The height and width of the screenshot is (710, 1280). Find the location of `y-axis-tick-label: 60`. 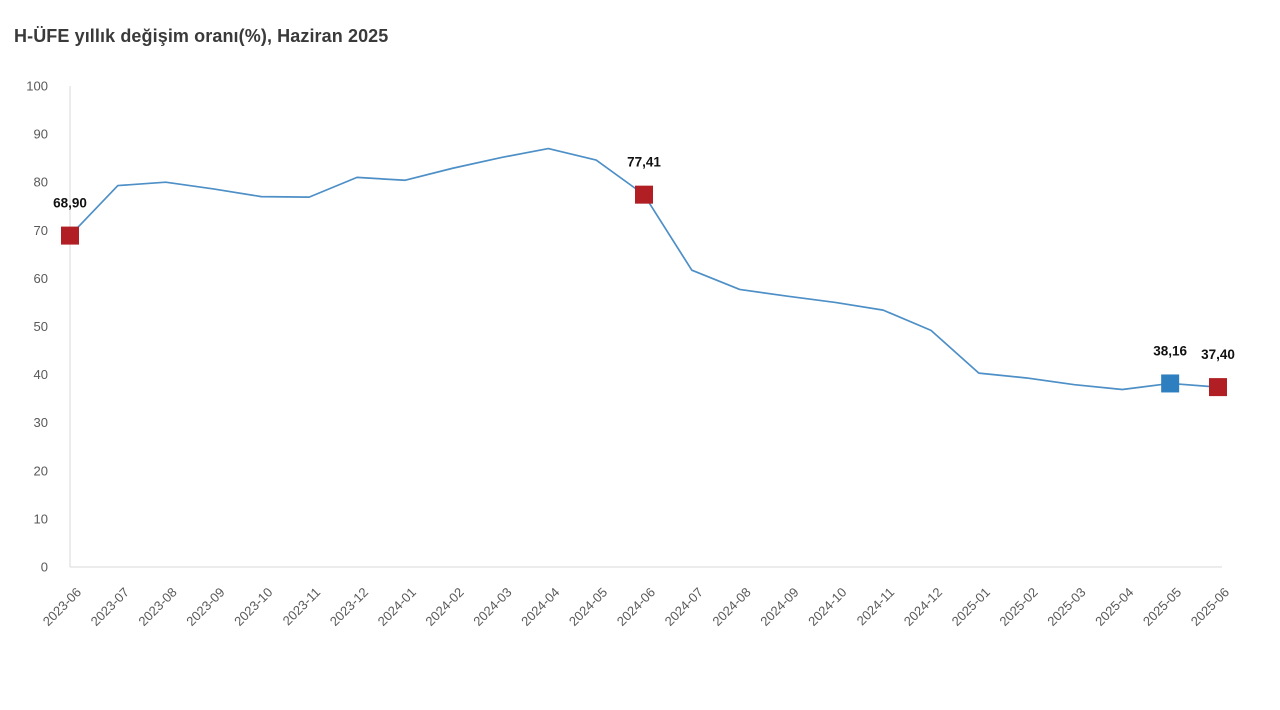

y-axis-tick-label: 60 is located at coordinates (41, 278).